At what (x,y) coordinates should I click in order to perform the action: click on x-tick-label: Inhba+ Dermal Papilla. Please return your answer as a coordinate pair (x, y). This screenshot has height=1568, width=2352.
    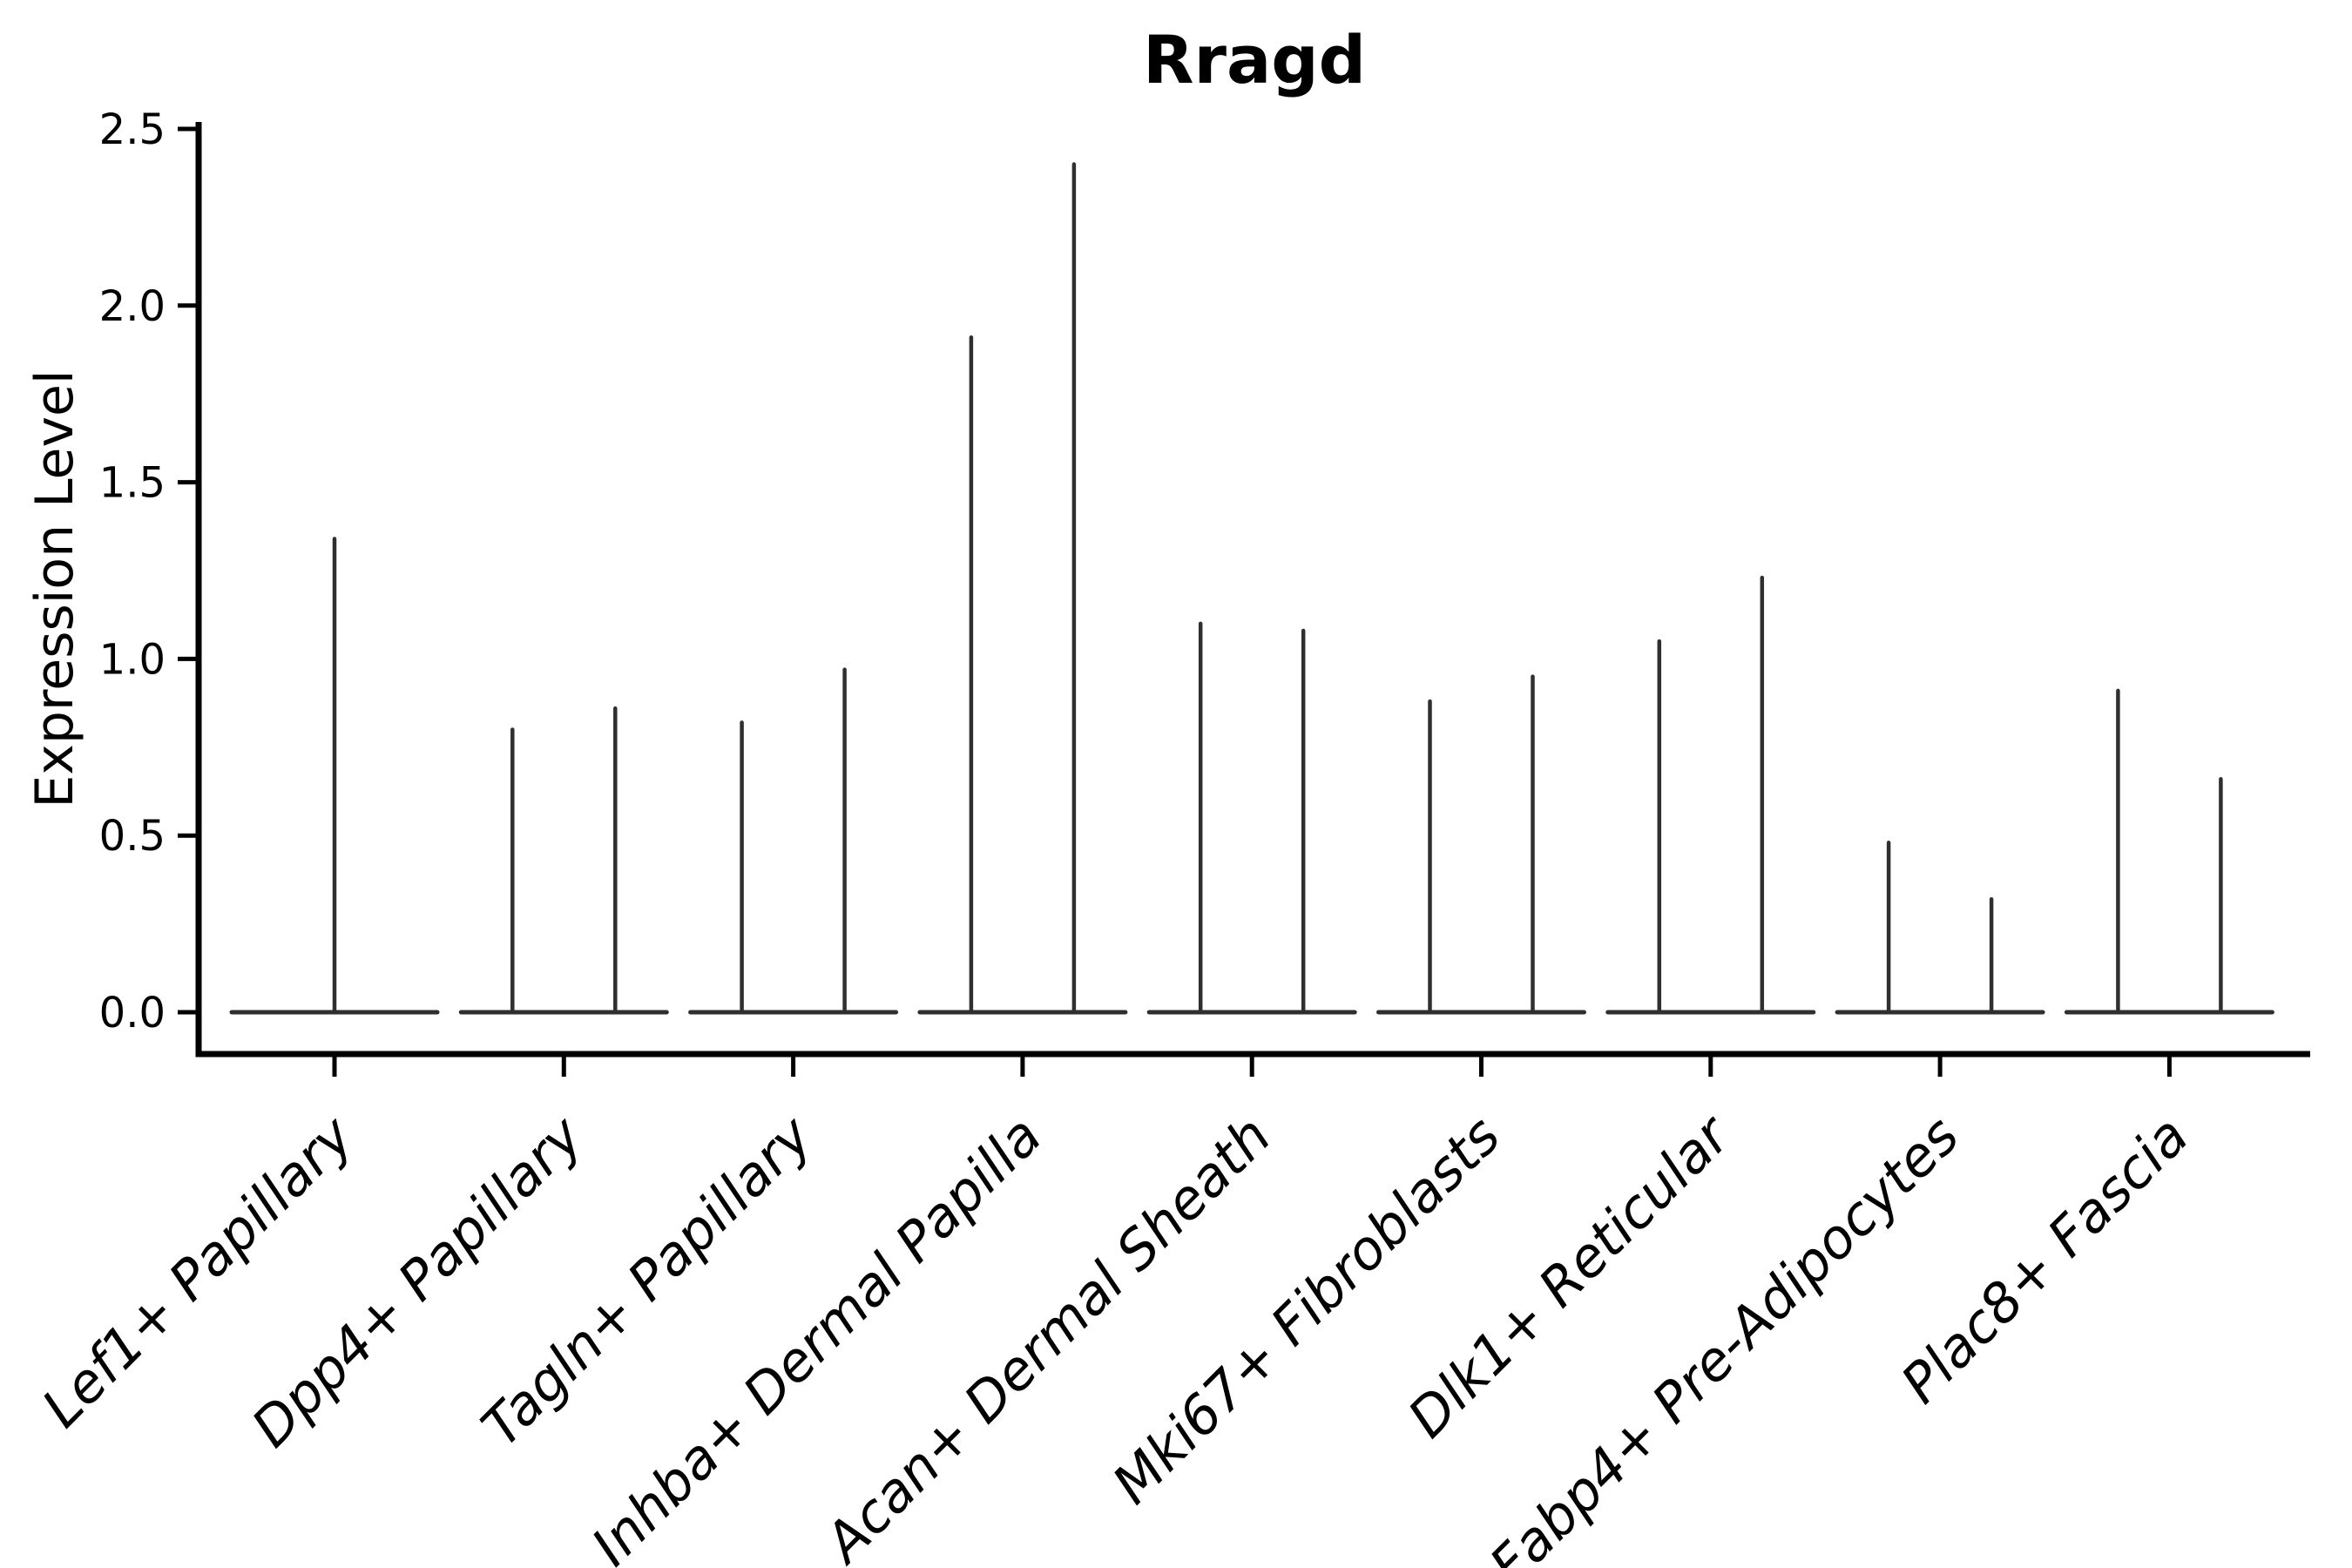
    Looking at the image, I should click on (816, 1336).